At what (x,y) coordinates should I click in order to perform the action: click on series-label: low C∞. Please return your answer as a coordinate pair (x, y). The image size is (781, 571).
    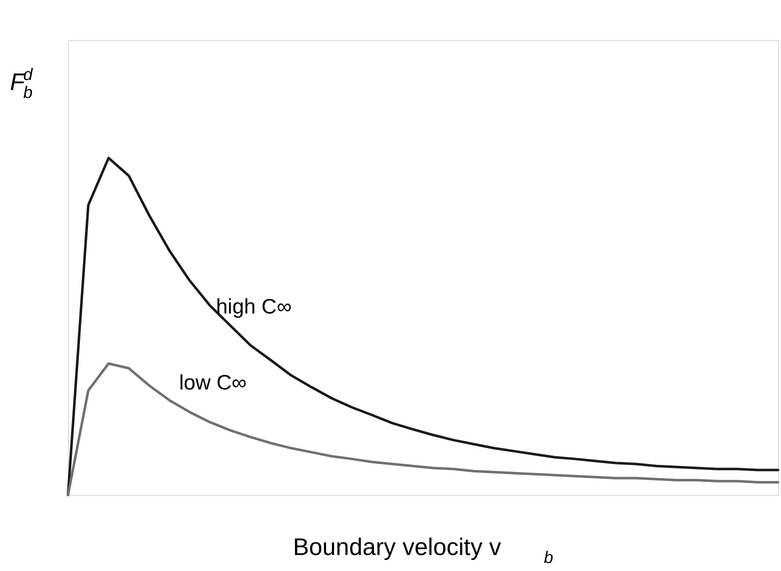
    Looking at the image, I should click on (213, 382).